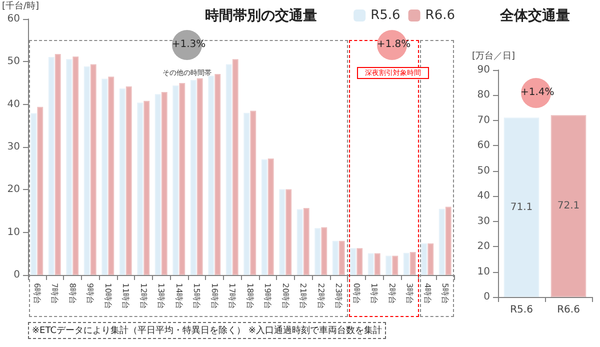 Image resolution: width=600 pixels, height=347 pixels. What do you see at coordinates (232, 296) in the screenshot?
I see `x-tick-label: 17時台` at bounding box center [232, 296].